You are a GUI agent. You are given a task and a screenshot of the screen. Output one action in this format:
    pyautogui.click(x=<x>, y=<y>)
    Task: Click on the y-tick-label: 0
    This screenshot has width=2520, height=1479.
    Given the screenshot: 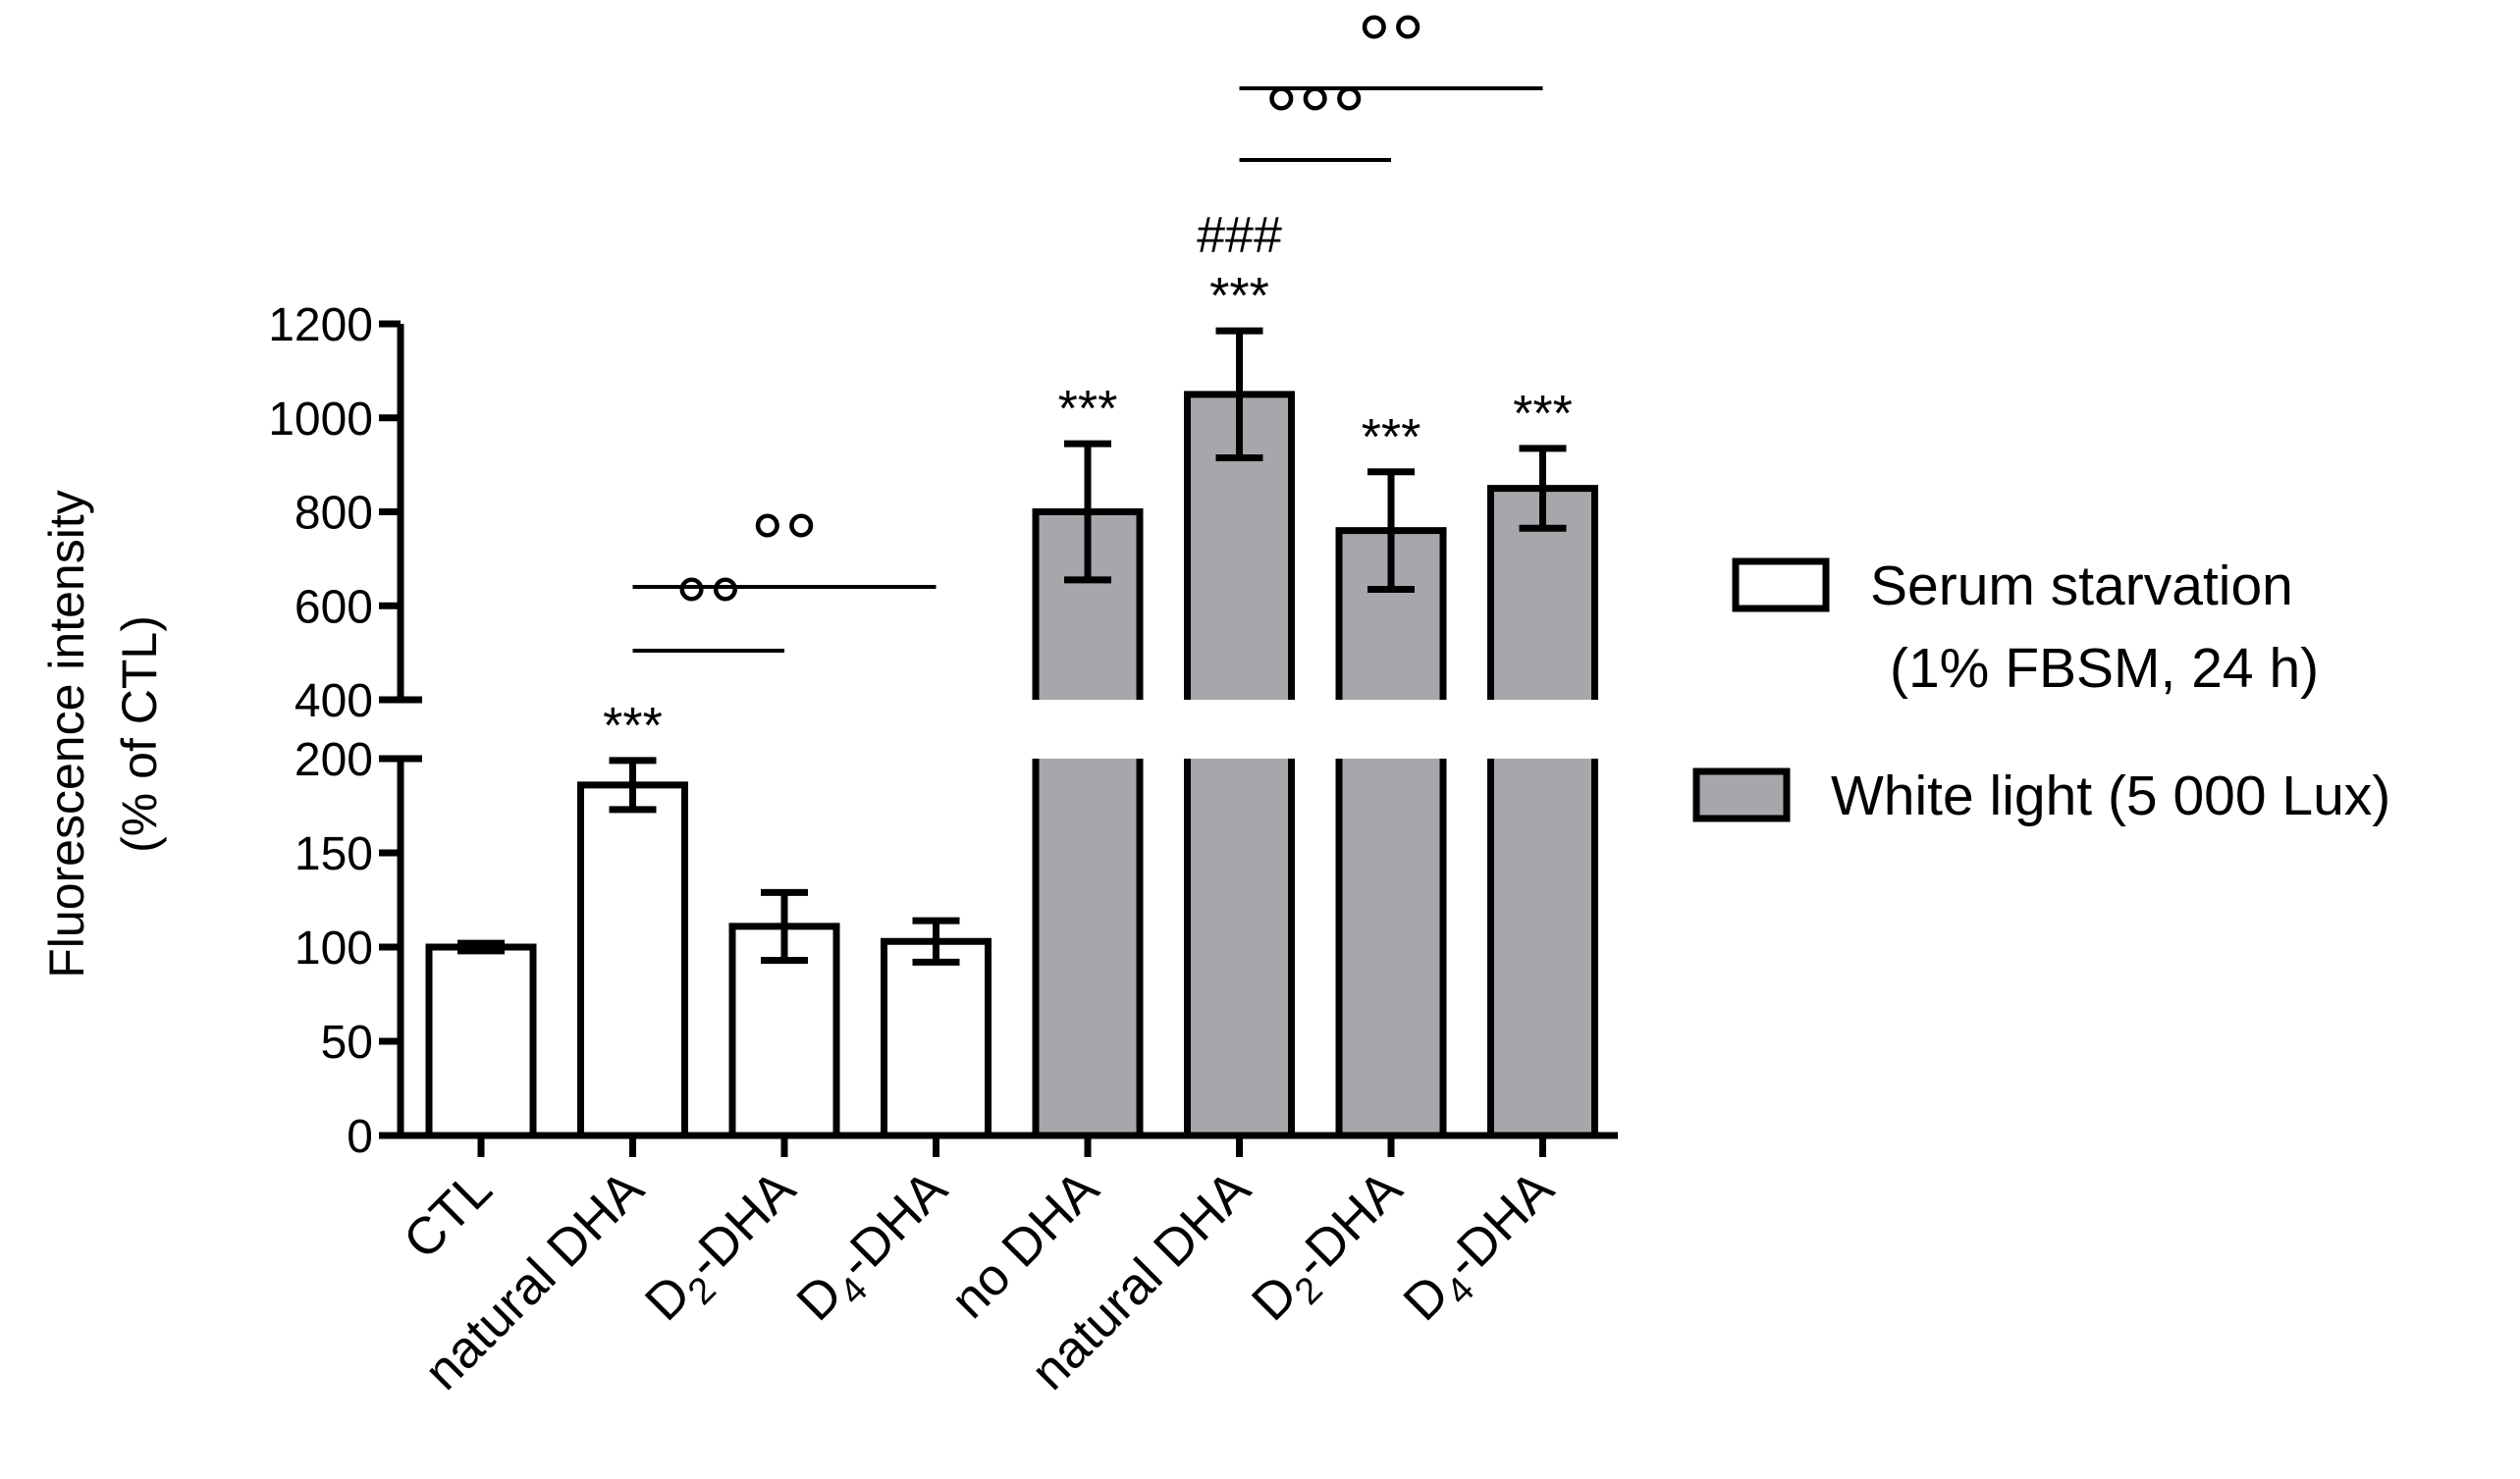 What is the action you would take?
    pyautogui.click(x=360, y=1137)
    